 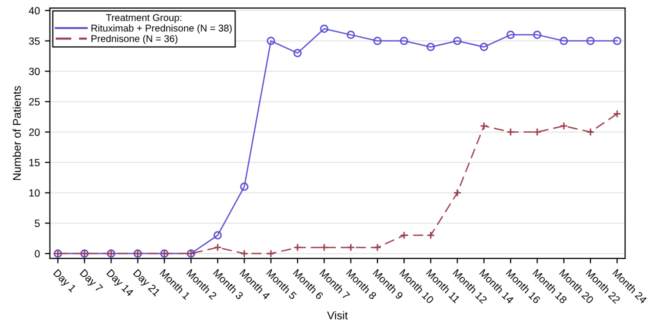 What do you see at coordinates (64, 281) in the screenshot?
I see `x-tick-label: Day 1` at bounding box center [64, 281].